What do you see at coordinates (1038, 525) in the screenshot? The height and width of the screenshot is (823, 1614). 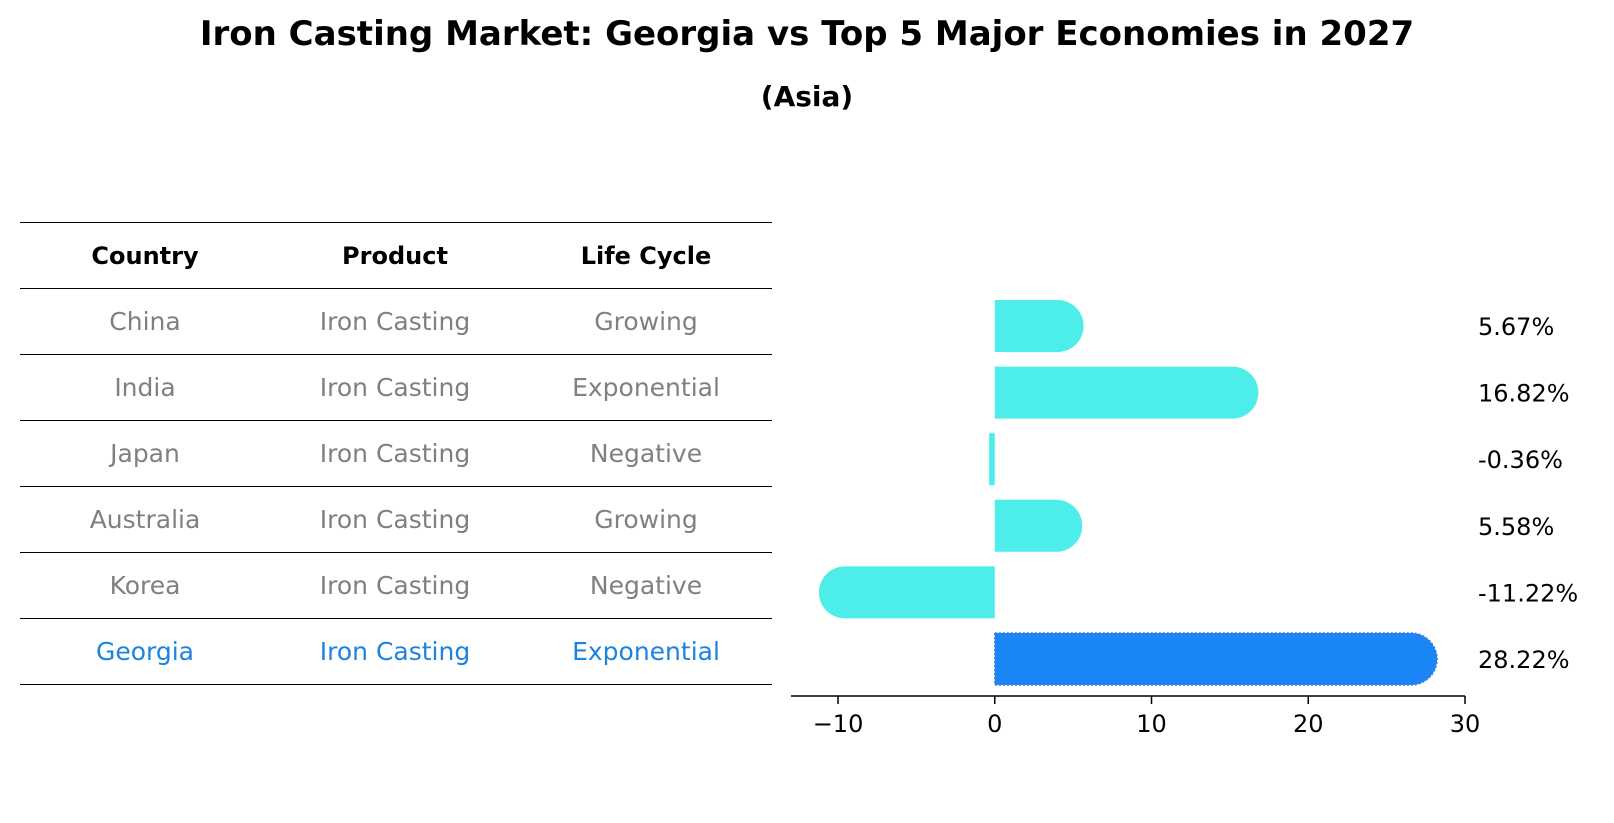 I see `bar-australia` at bounding box center [1038, 525].